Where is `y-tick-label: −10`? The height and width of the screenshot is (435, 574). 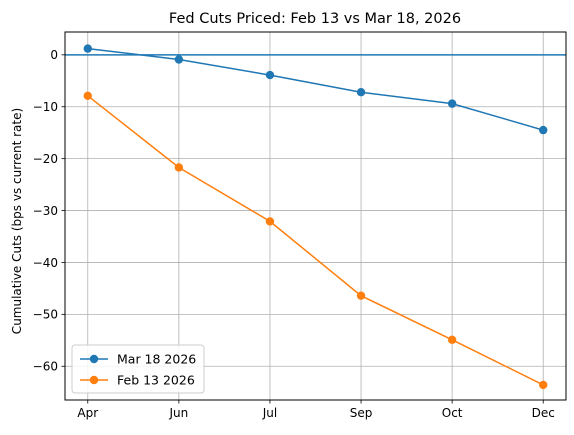 y-tick-label: −10 is located at coordinates (45, 107).